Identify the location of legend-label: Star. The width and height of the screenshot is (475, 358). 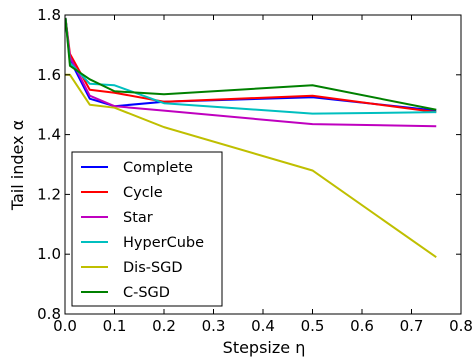
(138, 218).